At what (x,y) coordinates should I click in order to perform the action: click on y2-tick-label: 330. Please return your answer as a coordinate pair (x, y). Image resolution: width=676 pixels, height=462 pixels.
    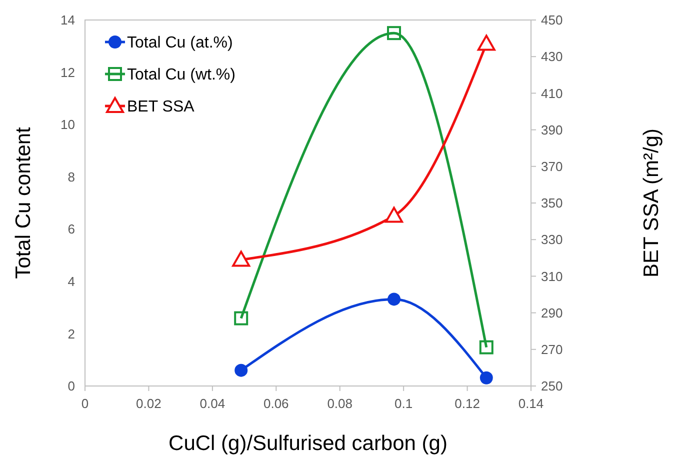
    Looking at the image, I should click on (552, 240).